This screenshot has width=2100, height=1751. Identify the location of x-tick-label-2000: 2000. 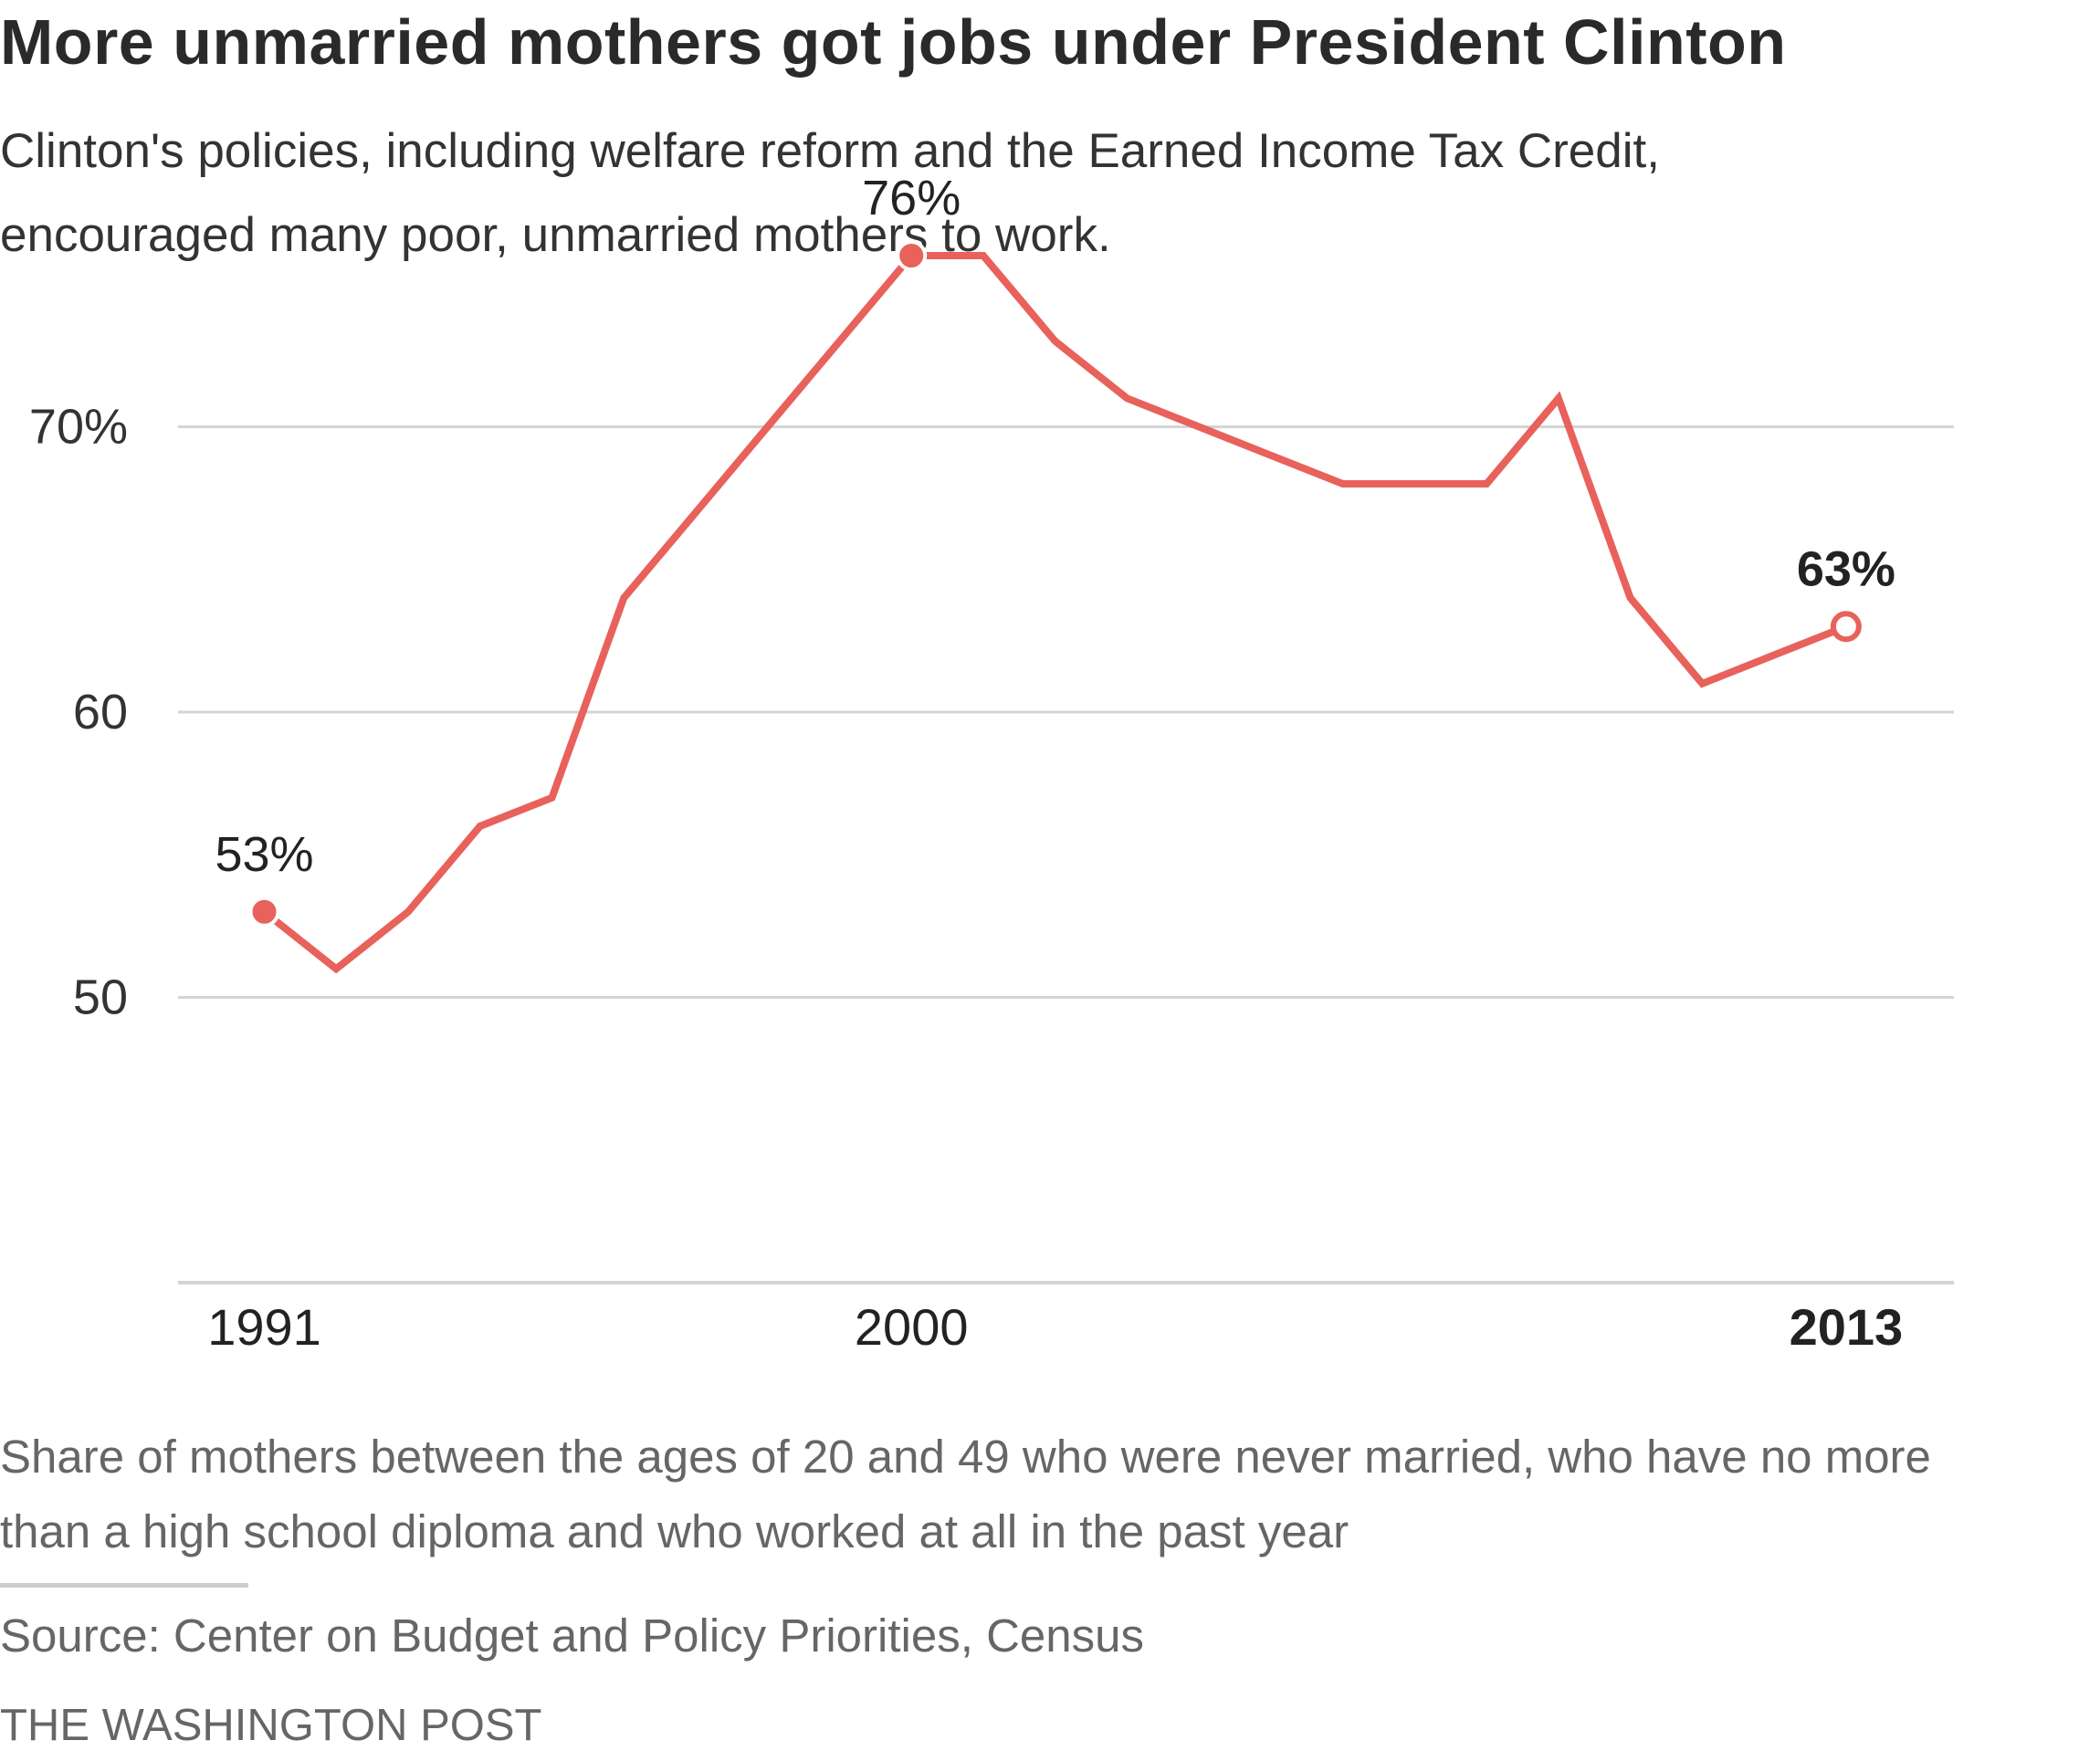
(912, 1327).